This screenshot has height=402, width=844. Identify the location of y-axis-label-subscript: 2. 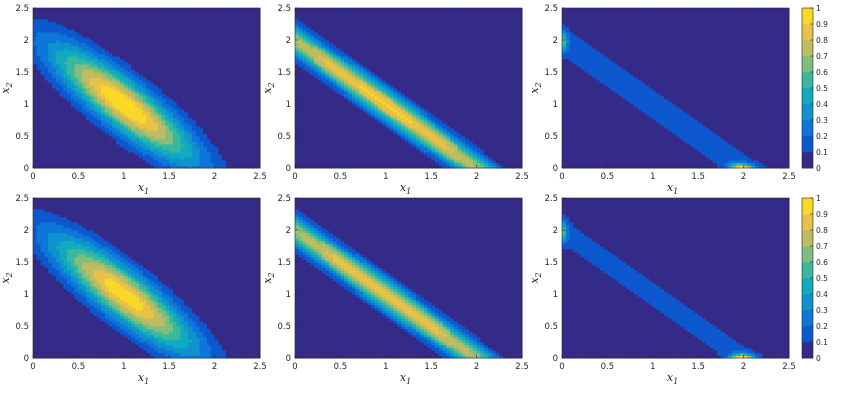
(9, 85).